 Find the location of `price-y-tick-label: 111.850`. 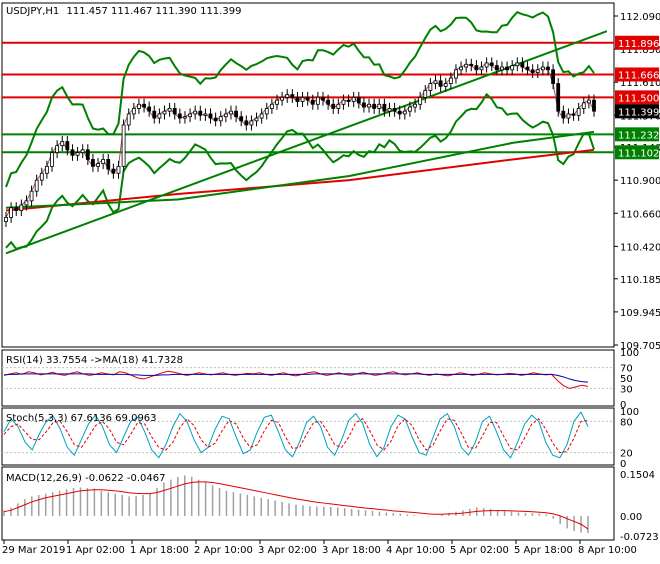

price-y-tick-label: 111.850 is located at coordinates (640, 50).